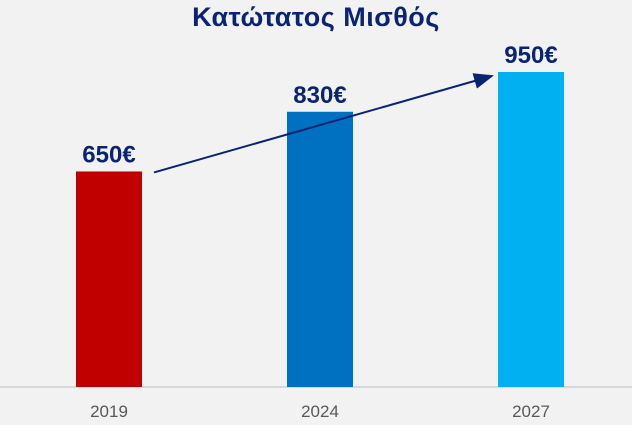 The height and width of the screenshot is (425, 632). What do you see at coordinates (531, 229) in the screenshot?
I see `bar-2027` at bounding box center [531, 229].